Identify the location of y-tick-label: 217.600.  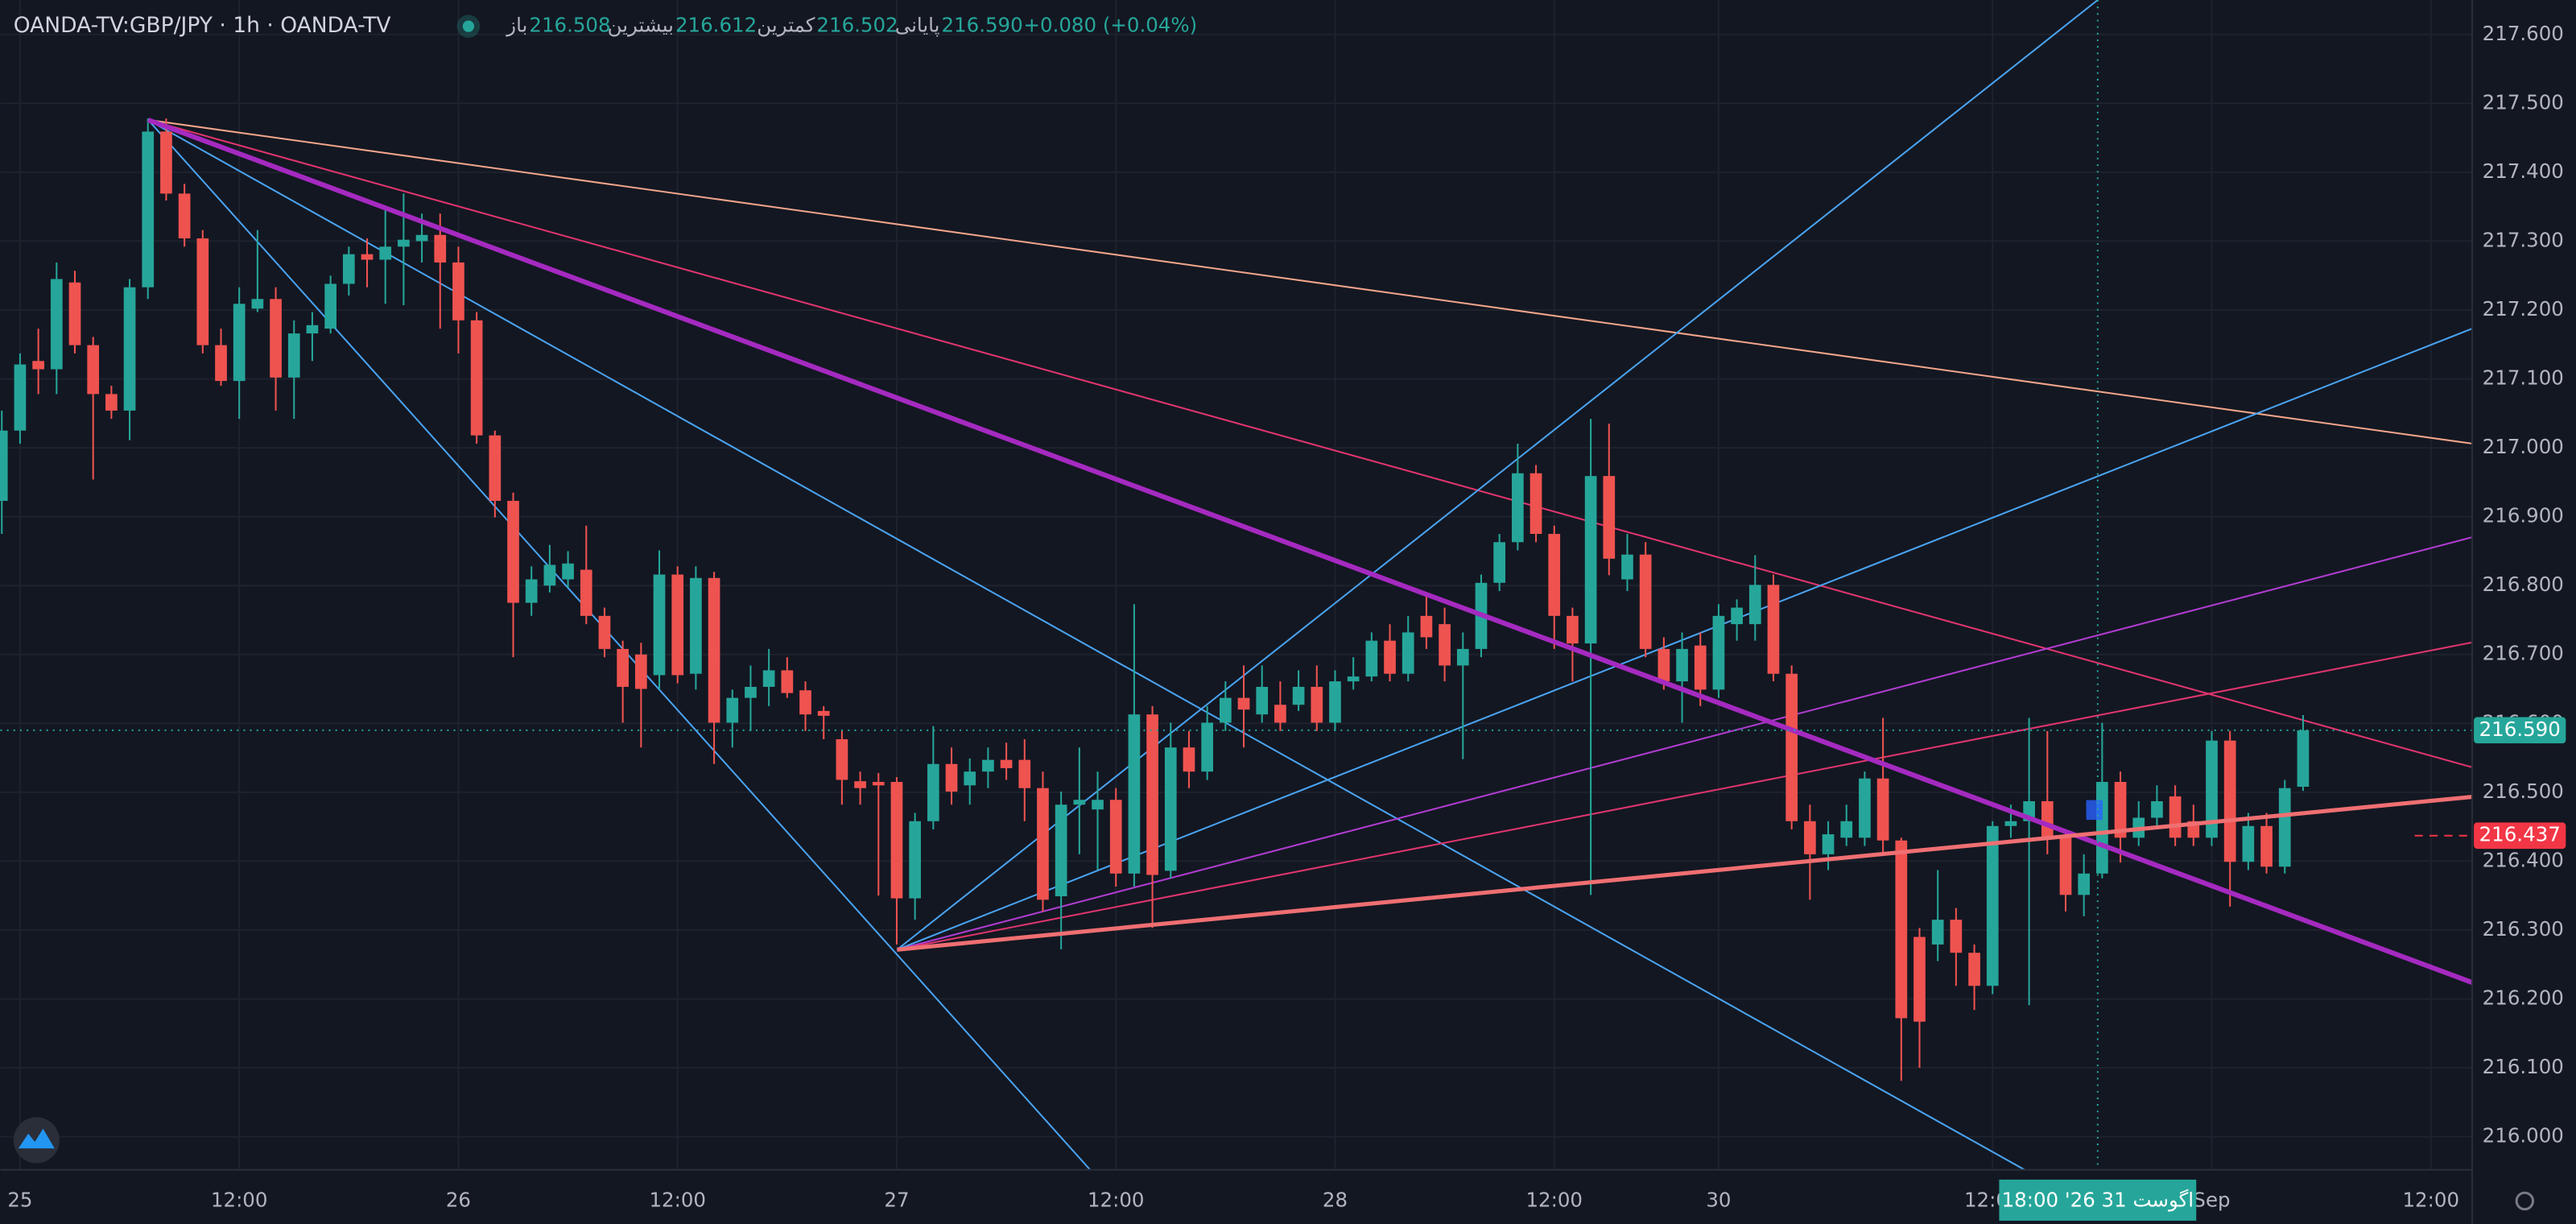
(2523, 33).